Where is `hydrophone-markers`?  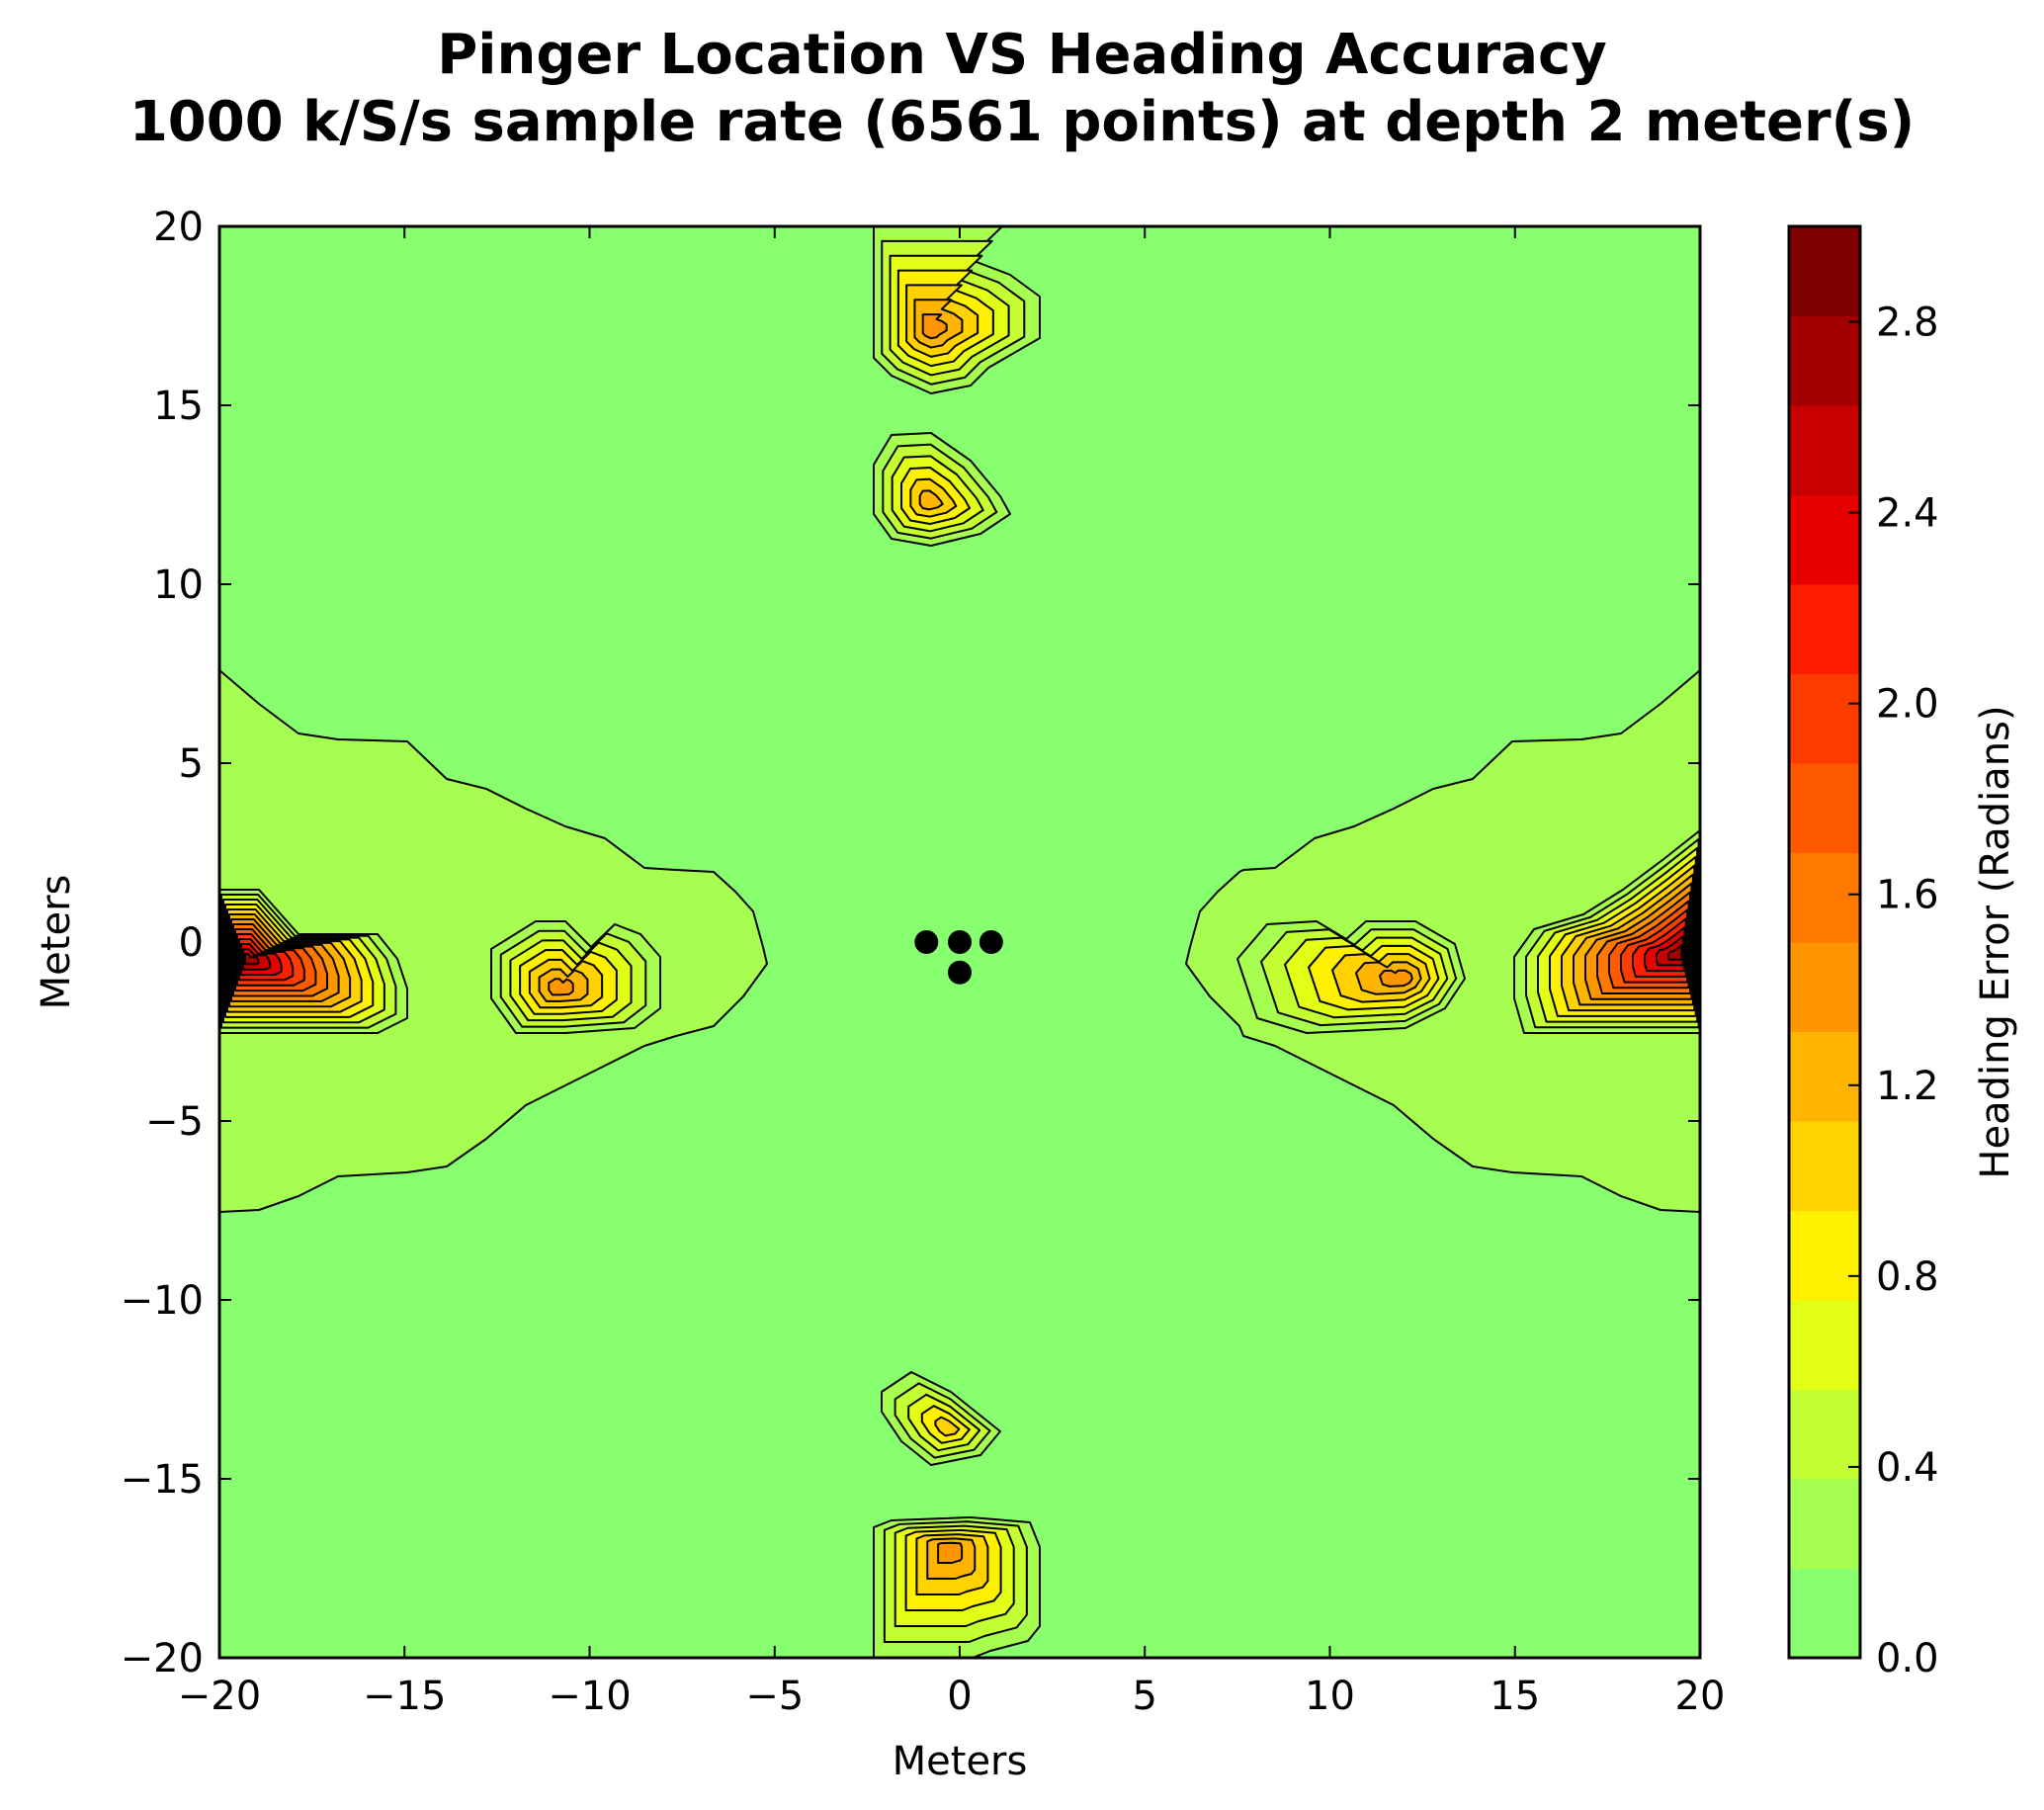 hydrophone-markers is located at coordinates (958, 958).